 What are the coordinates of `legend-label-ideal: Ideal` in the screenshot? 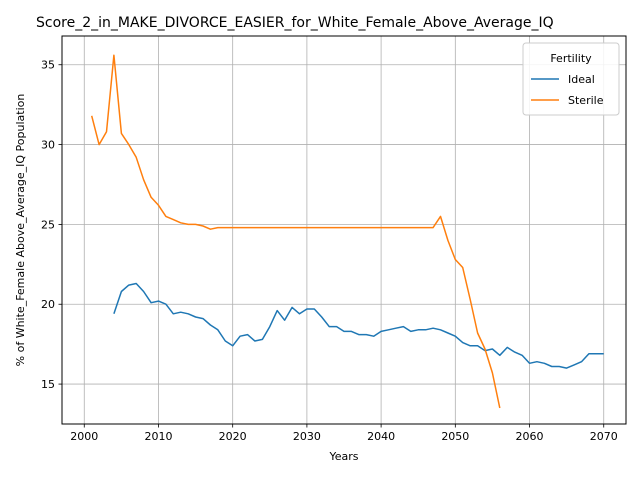 It's located at (581, 79).